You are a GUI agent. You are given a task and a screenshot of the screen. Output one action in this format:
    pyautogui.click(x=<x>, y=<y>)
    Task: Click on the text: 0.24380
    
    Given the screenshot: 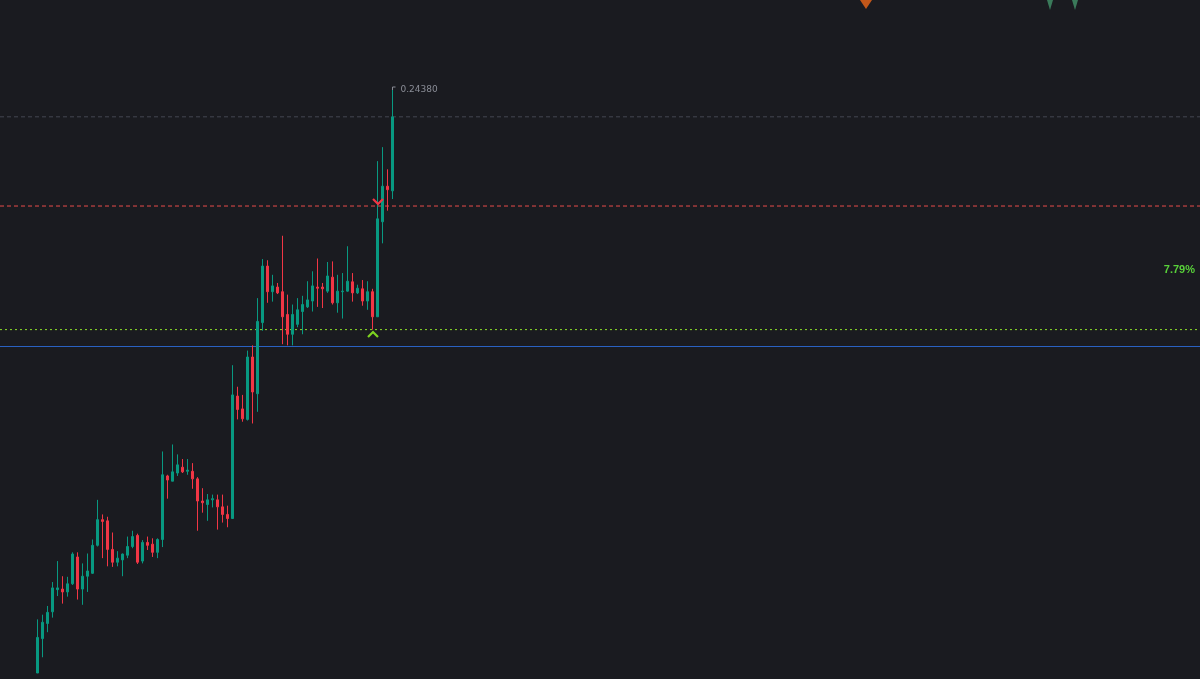 What is the action you would take?
    pyautogui.click(x=419, y=88)
    